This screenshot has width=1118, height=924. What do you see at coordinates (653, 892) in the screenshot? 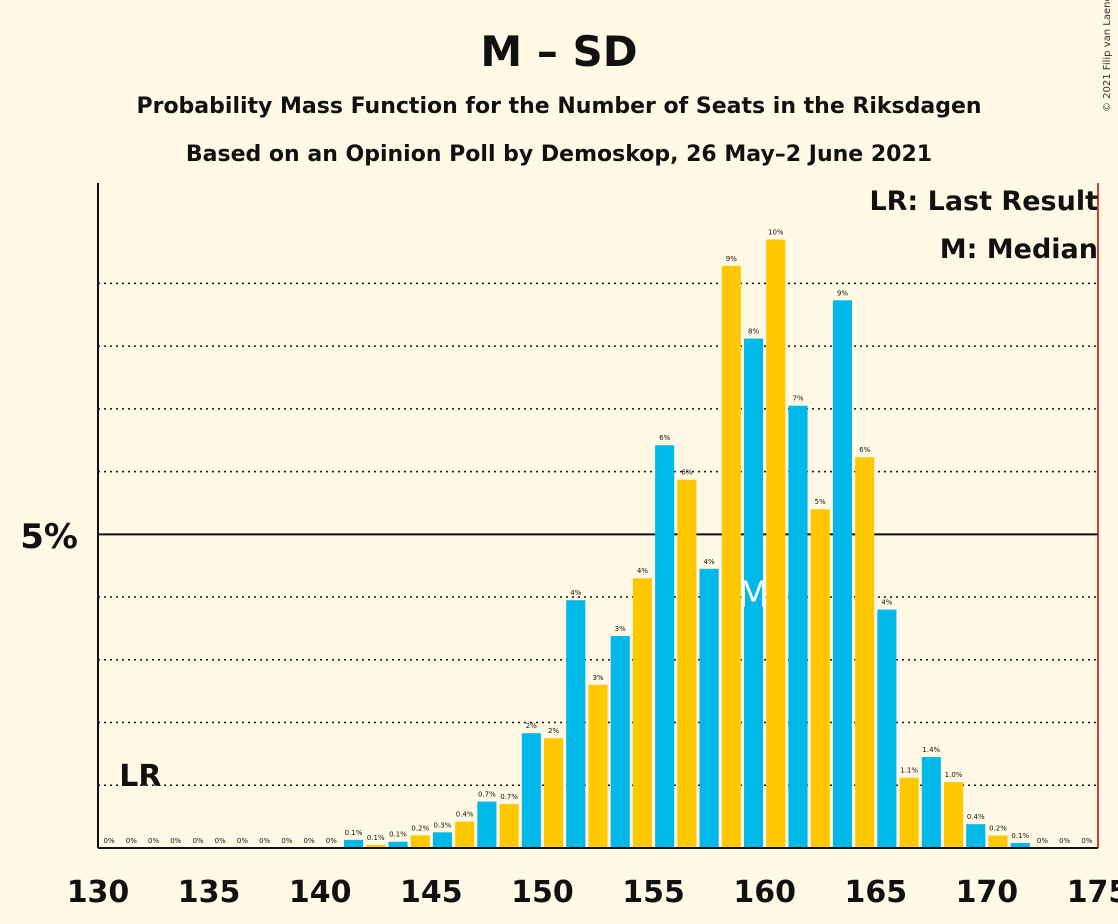
I see `x-tick-155: 155` at bounding box center [653, 892].